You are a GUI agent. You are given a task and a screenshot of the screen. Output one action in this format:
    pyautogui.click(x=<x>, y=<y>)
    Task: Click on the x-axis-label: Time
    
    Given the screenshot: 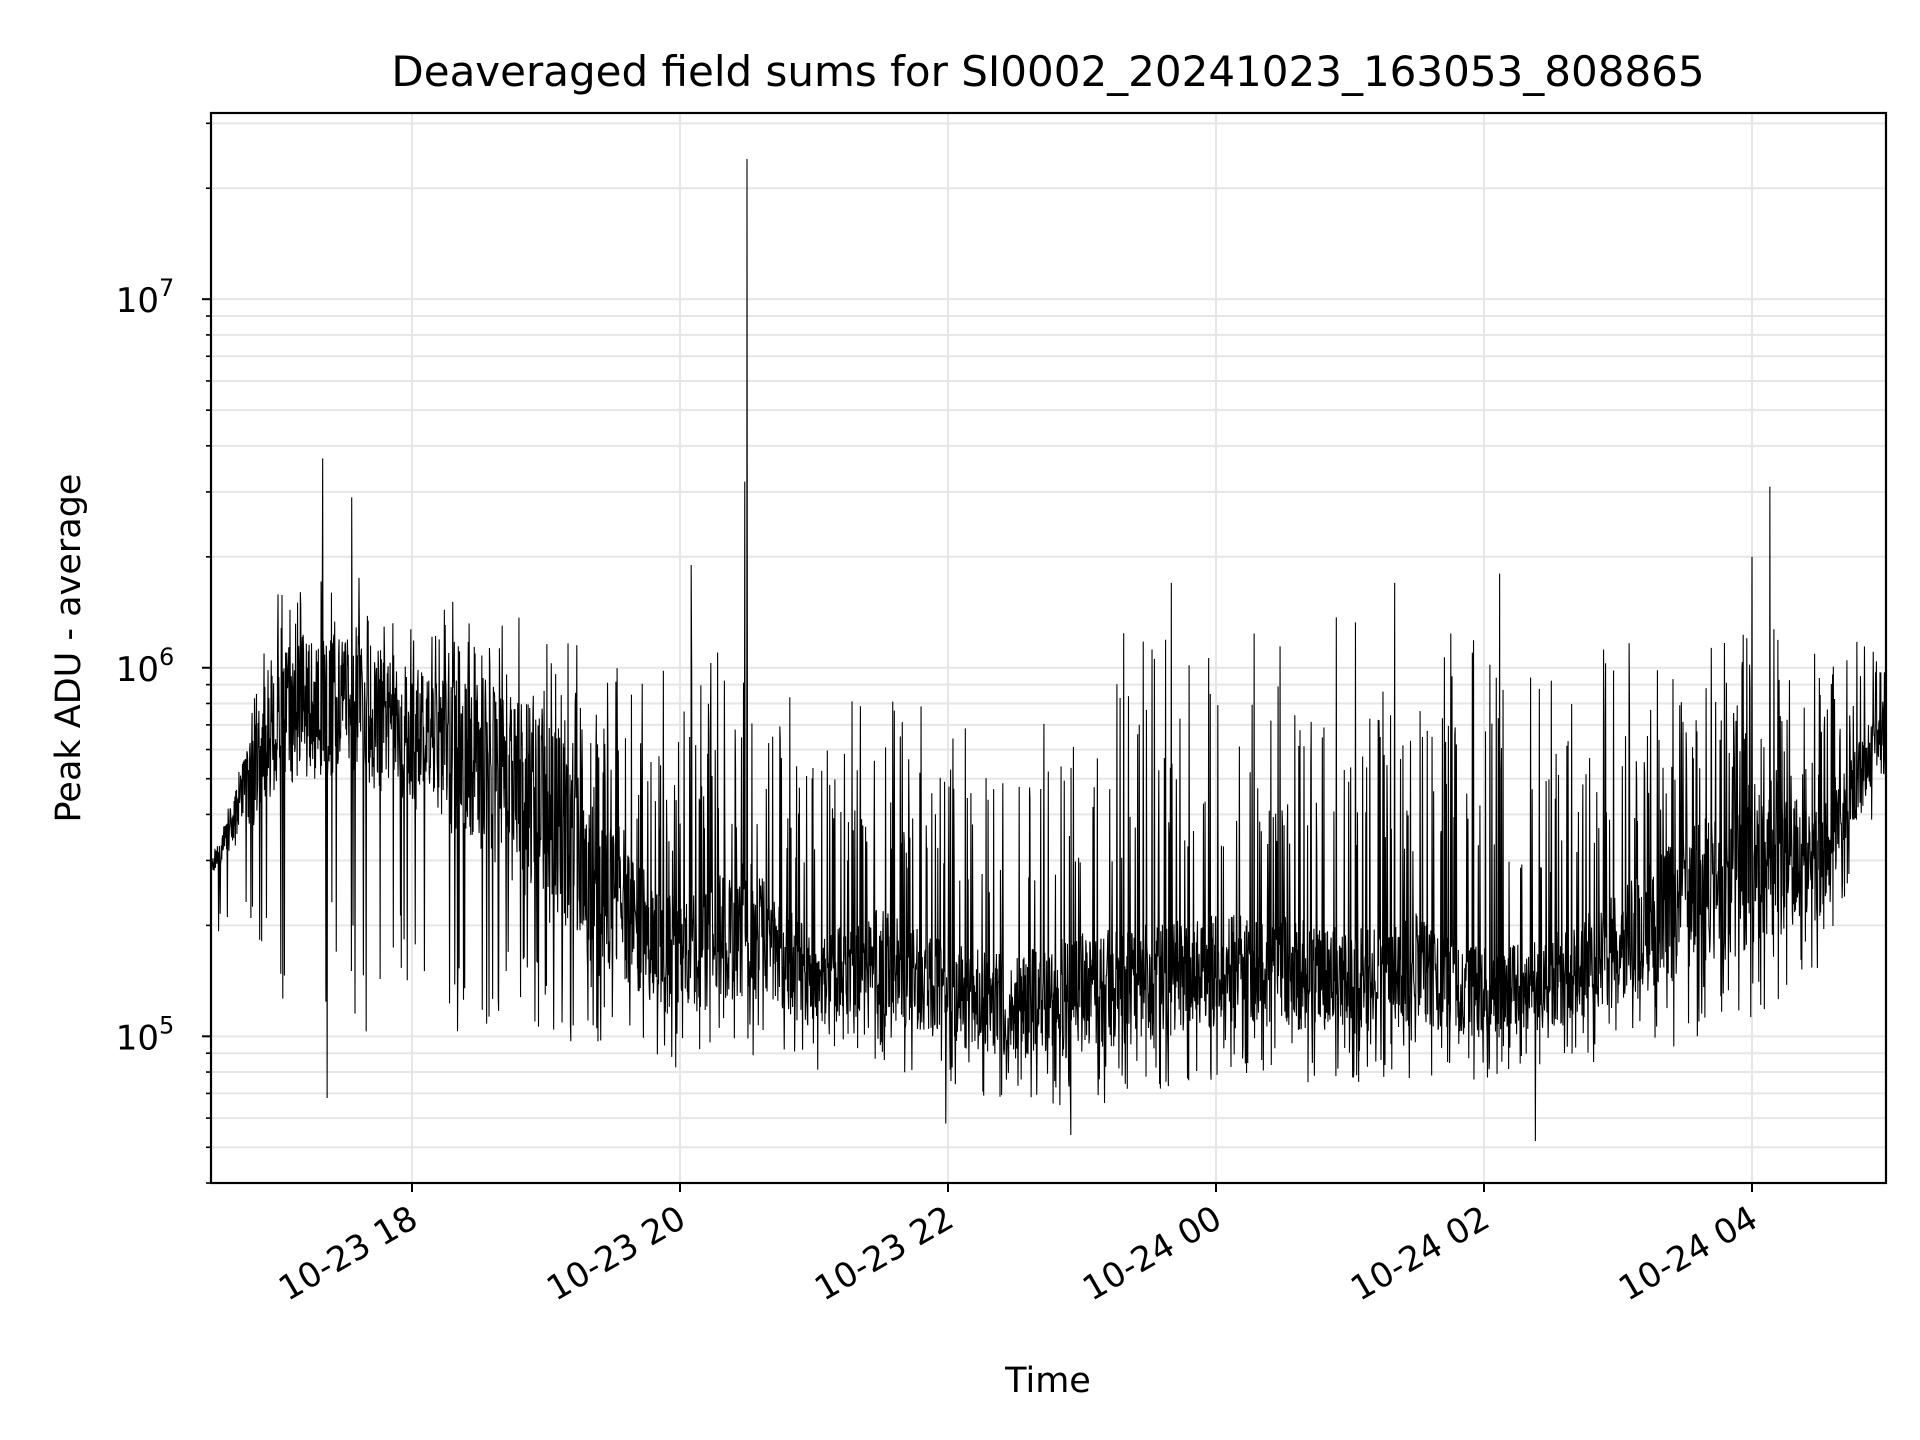 What is the action you would take?
    pyautogui.click(x=1047, y=1381)
    